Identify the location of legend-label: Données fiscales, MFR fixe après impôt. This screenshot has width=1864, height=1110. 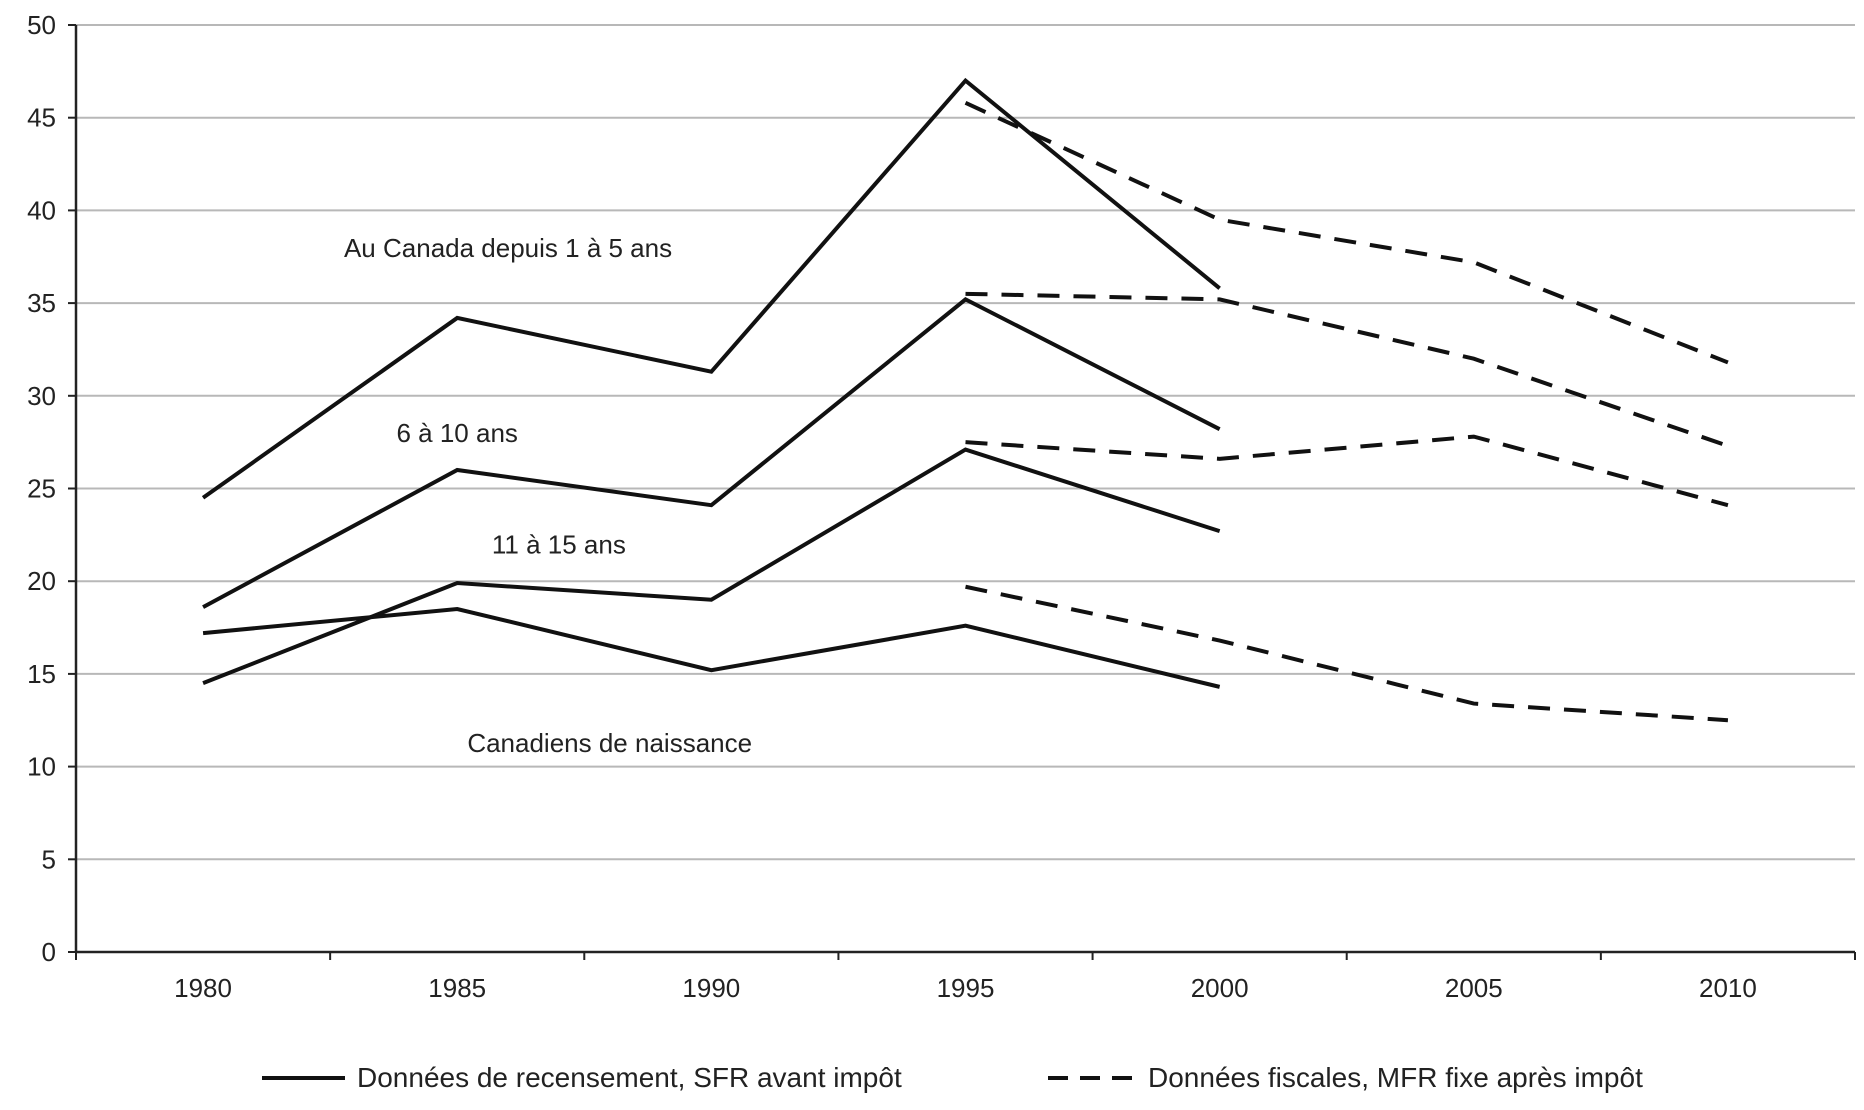
(1395, 1077).